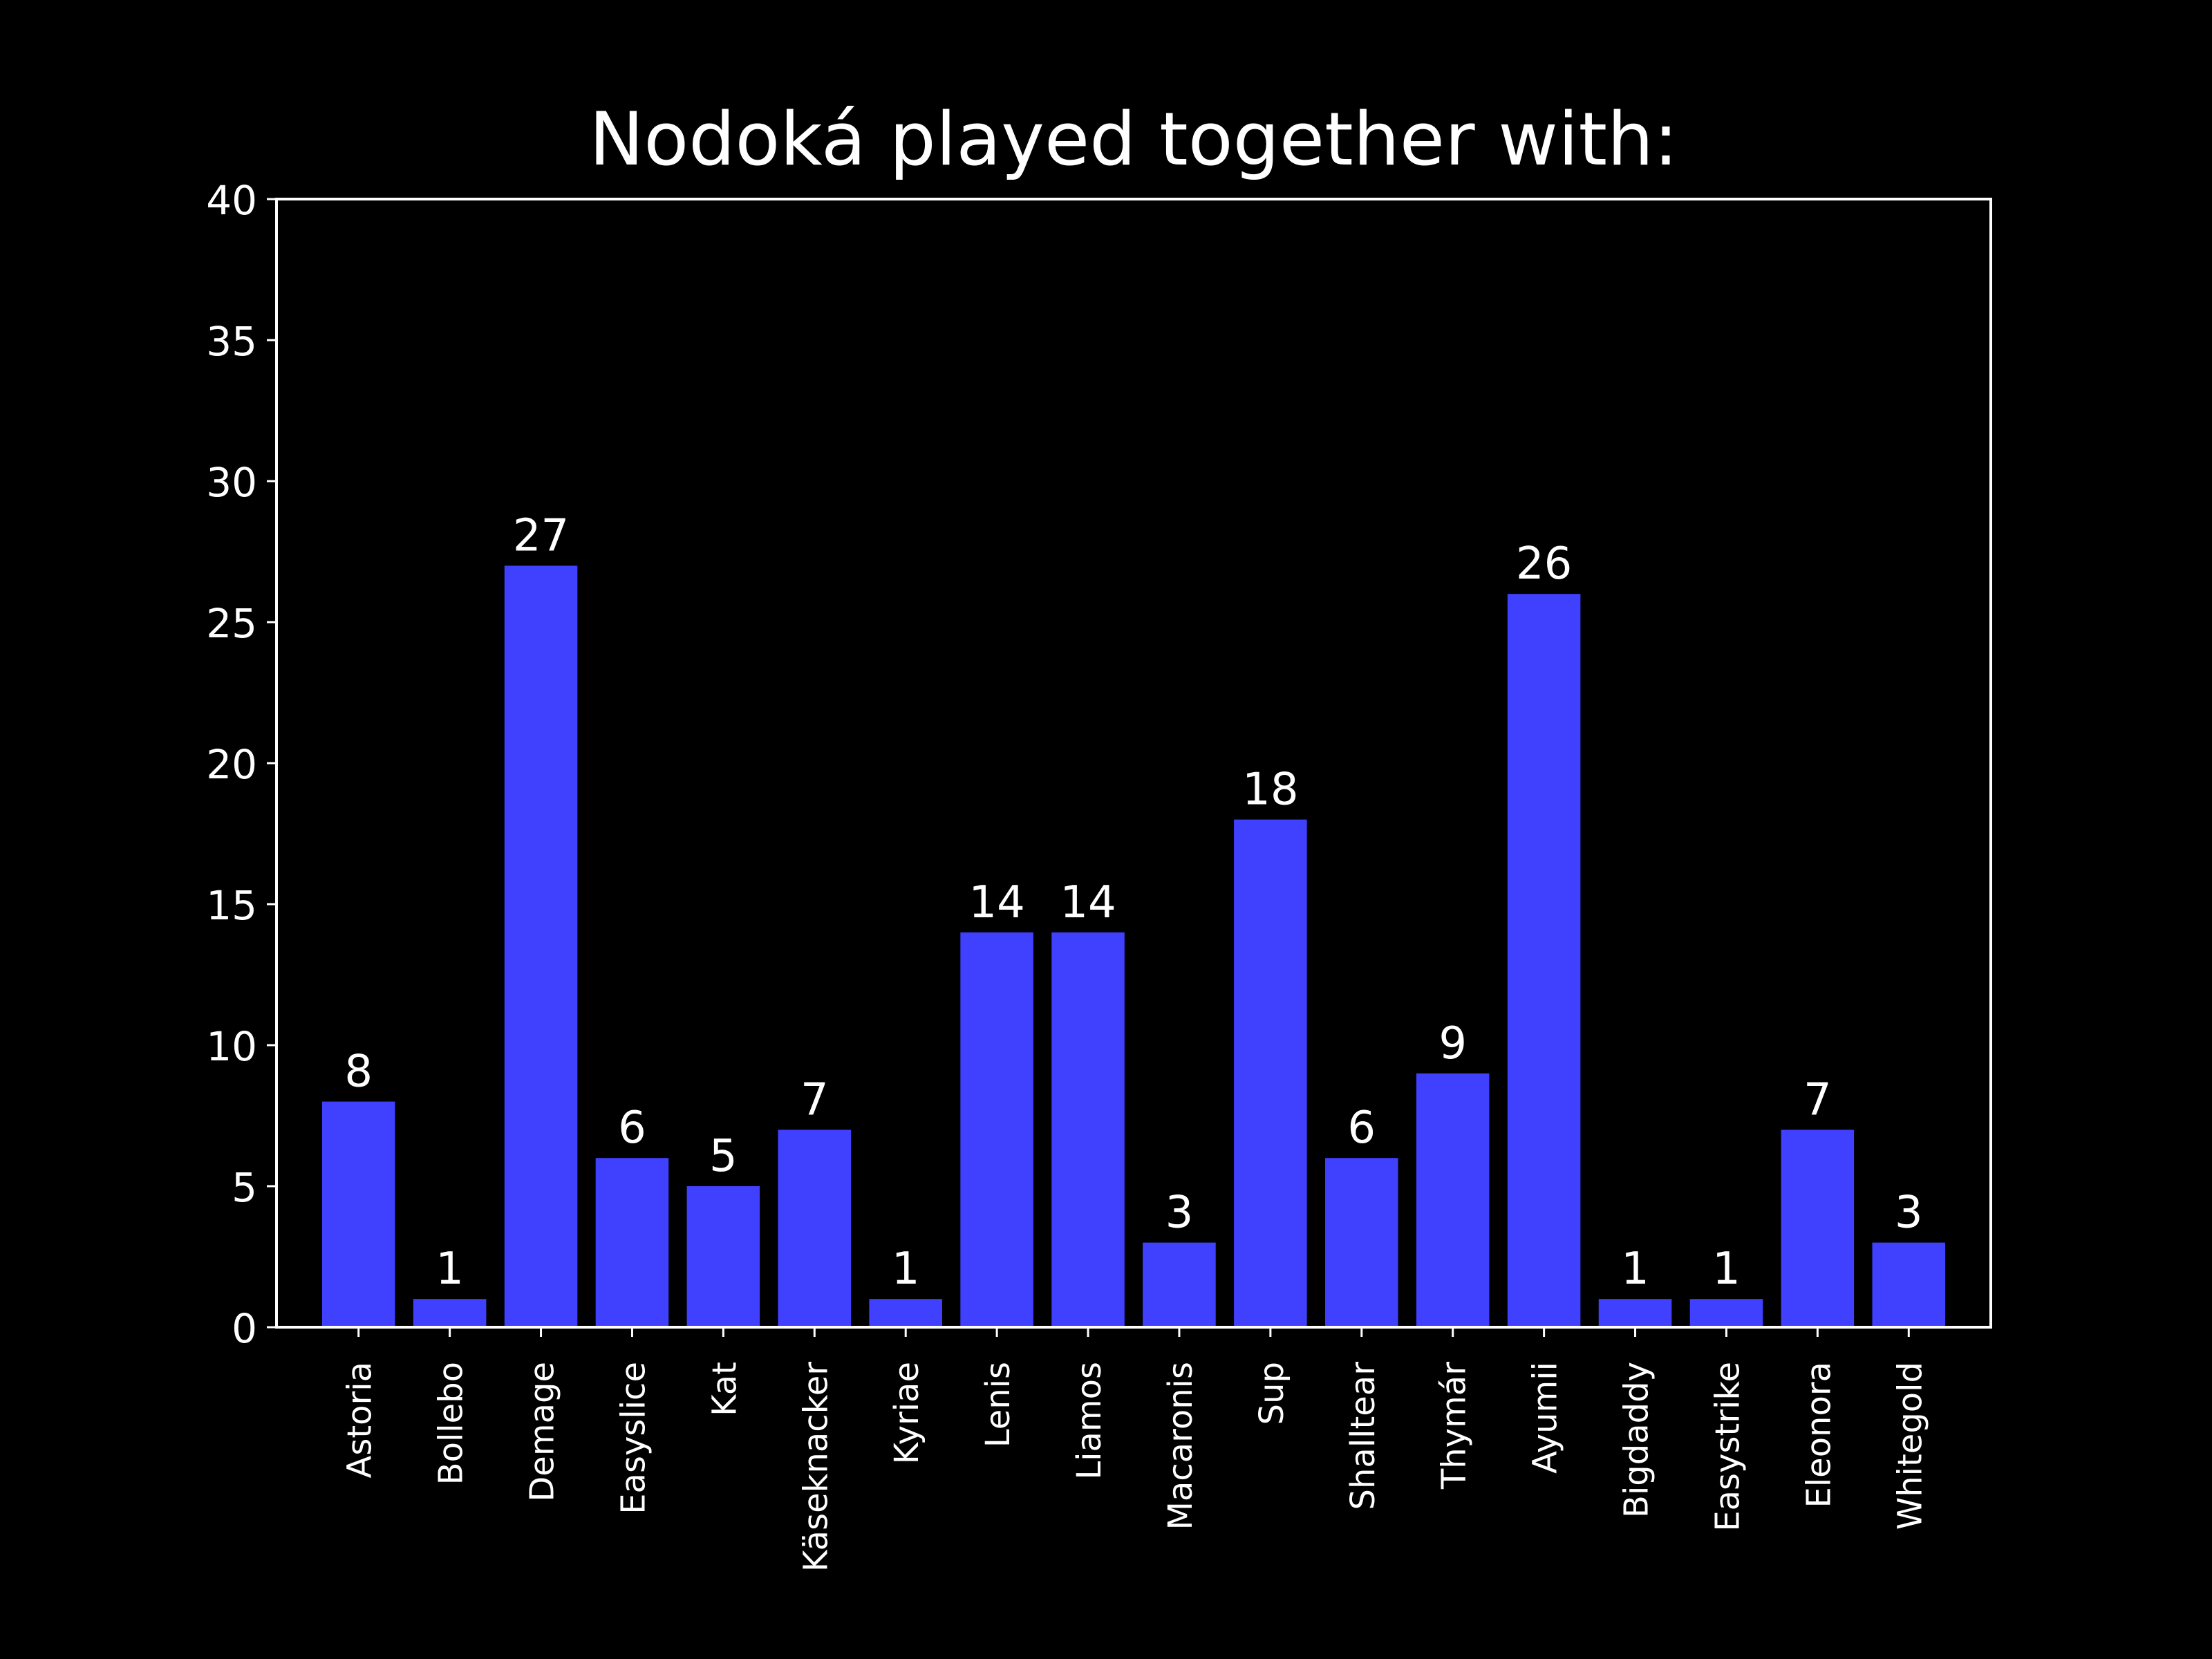  What do you see at coordinates (1133, 139) in the screenshot?
I see `chart-title: Nodoká played together with:` at bounding box center [1133, 139].